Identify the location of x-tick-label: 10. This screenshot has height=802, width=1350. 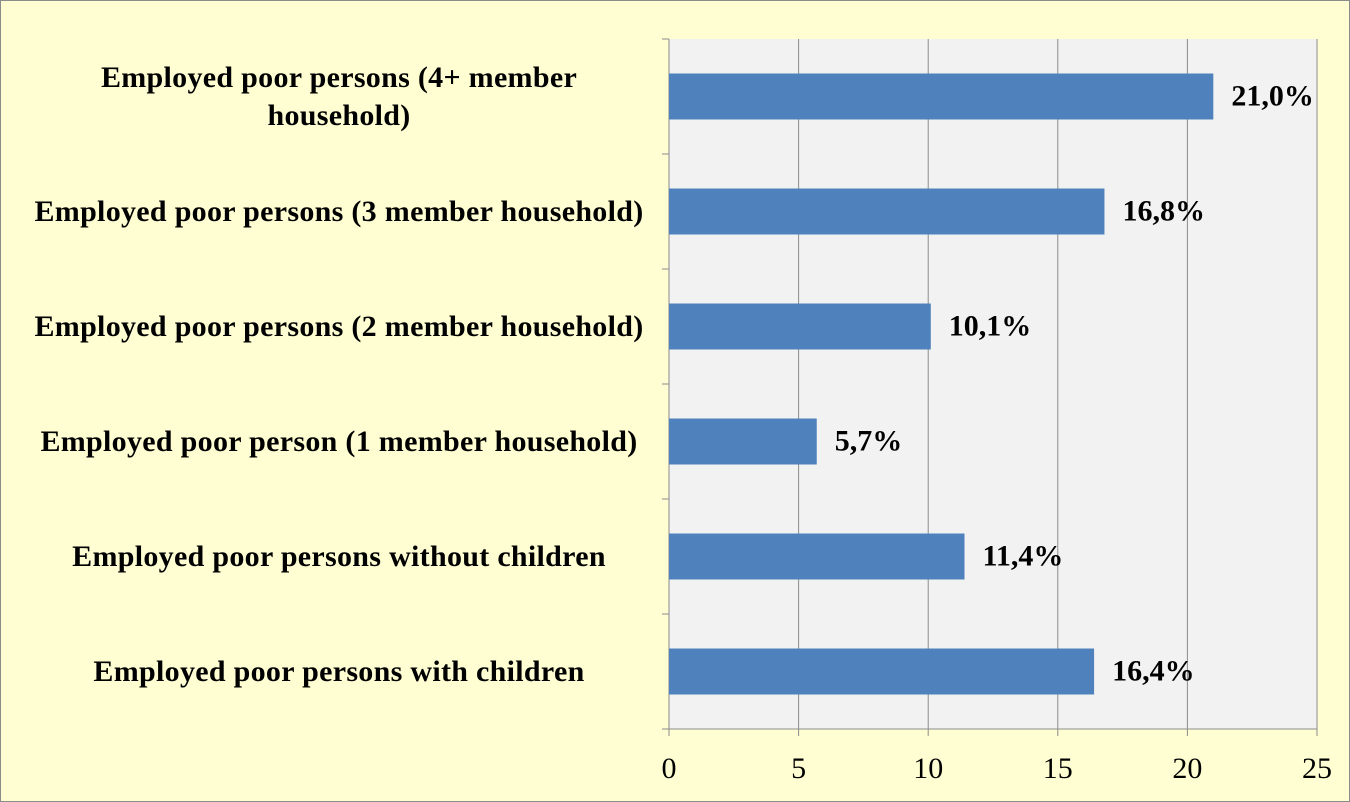
(928, 768).